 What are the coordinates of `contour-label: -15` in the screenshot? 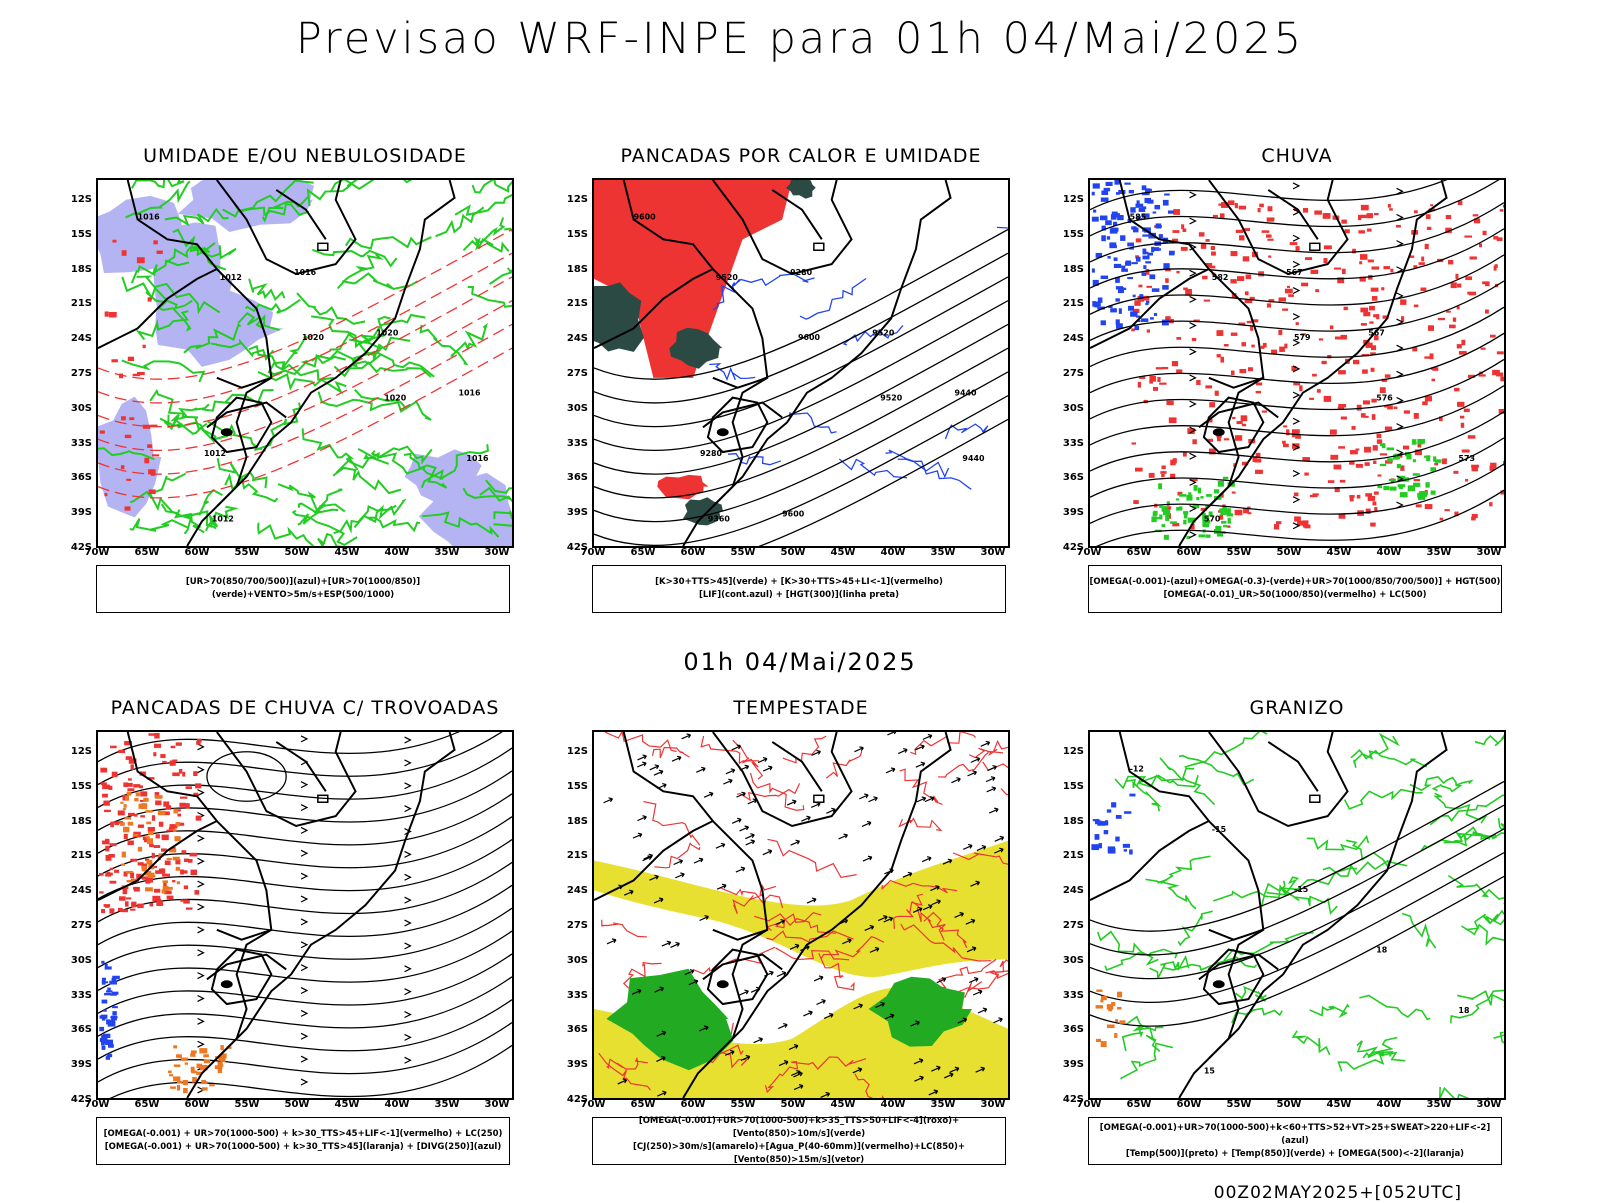 It's located at (1219, 829).